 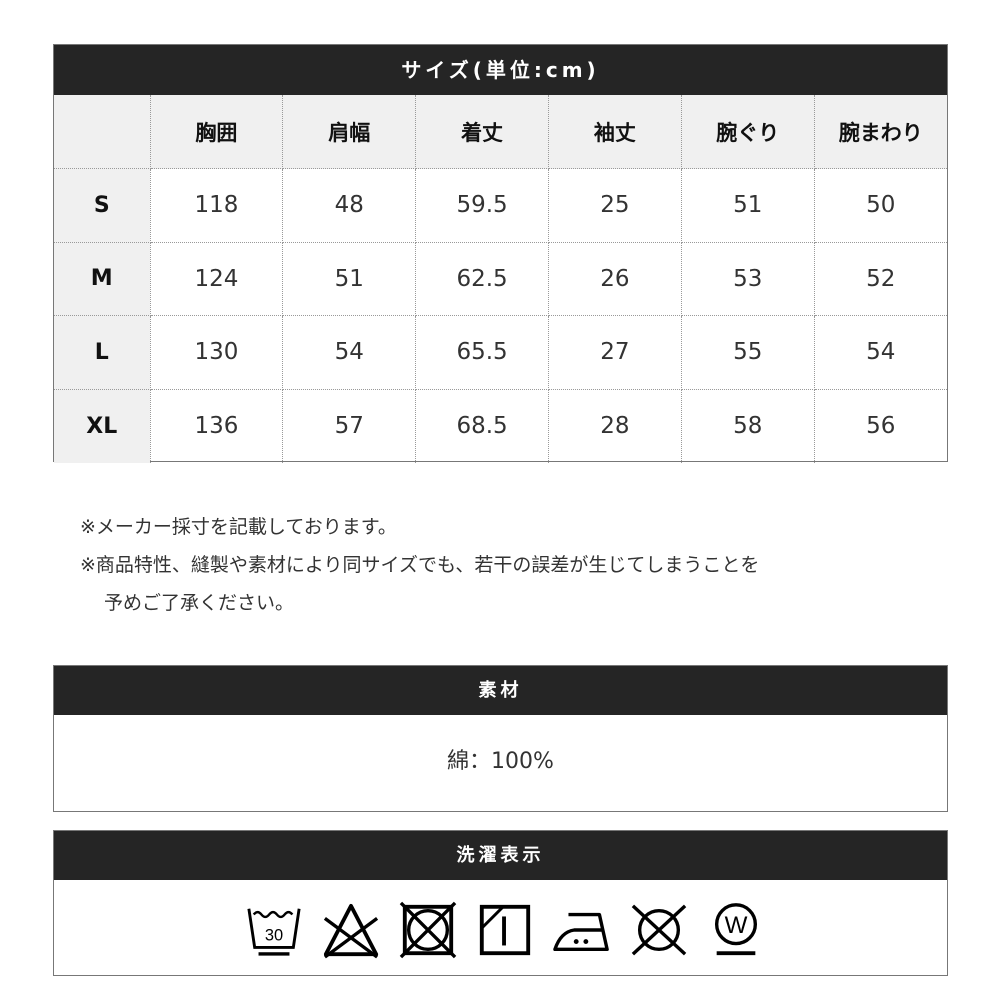 What do you see at coordinates (614, 205) in the screenshot?
I see `table-cell: 25` at bounding box center [614, 205].